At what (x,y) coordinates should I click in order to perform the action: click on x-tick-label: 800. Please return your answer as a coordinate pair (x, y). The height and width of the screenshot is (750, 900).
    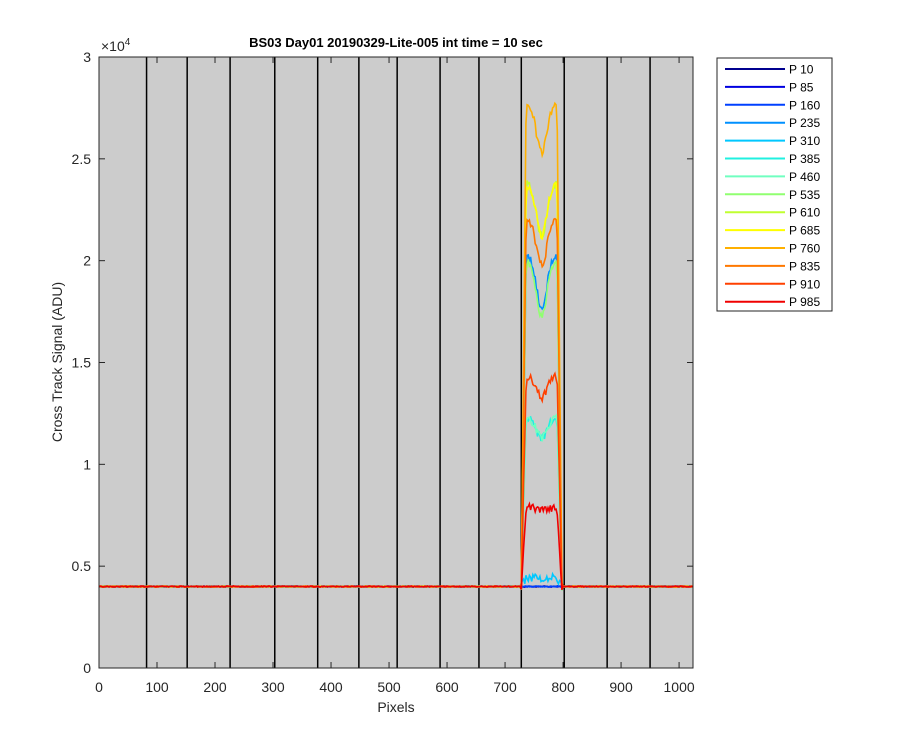
    Looking at the image, I should click on (563, 687).